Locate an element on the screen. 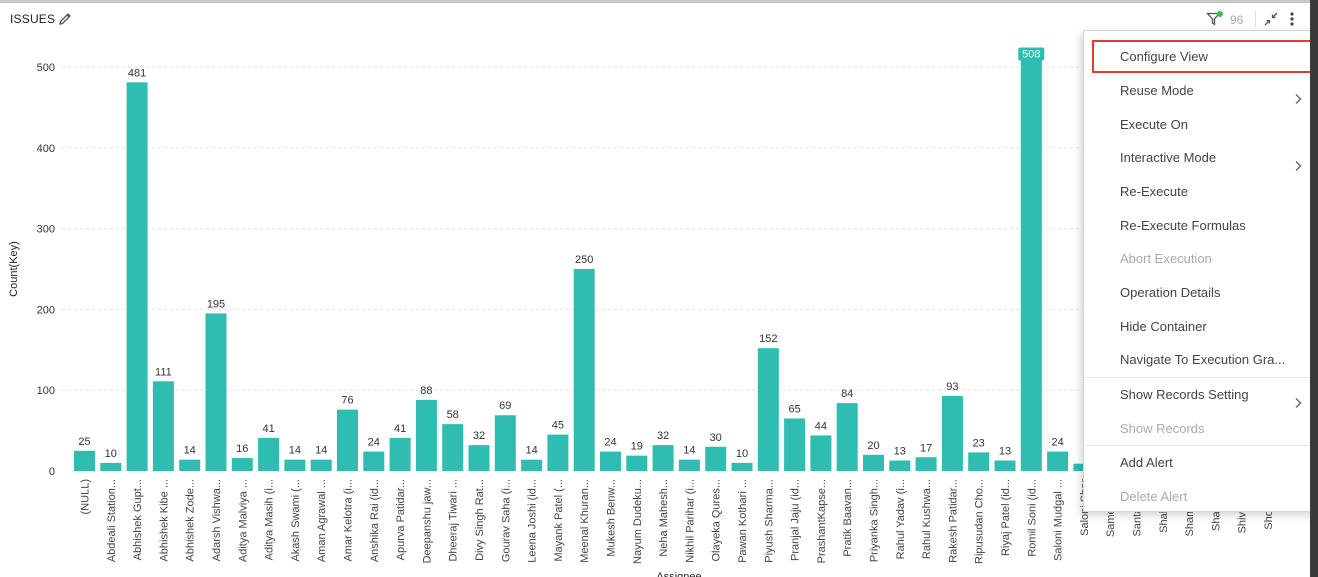 This screenshot has width=1318, height=577. highlighted-label-badge is located at coordinates (1031, 54).